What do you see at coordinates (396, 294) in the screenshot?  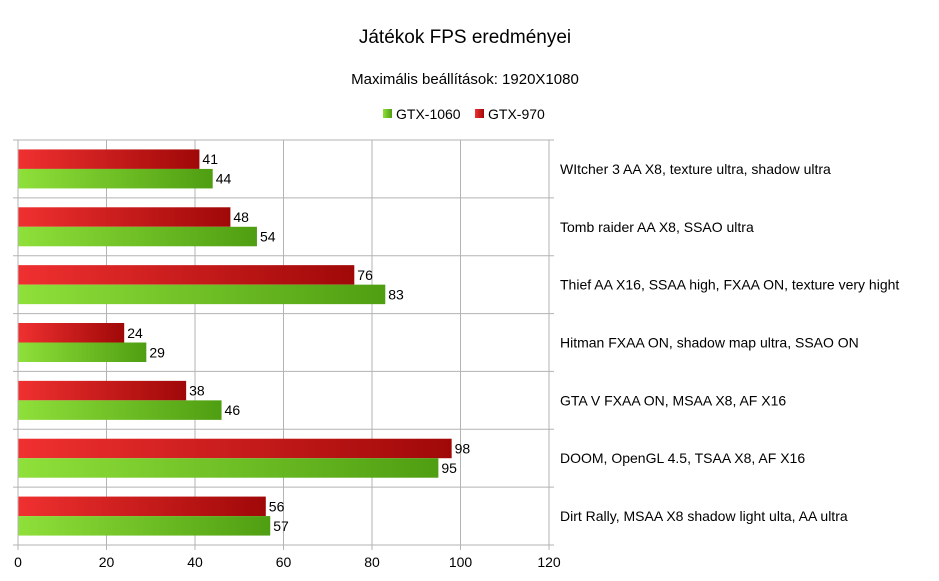 I see `value-label-gtx-1060: 83` at bounding box center [396, 294].